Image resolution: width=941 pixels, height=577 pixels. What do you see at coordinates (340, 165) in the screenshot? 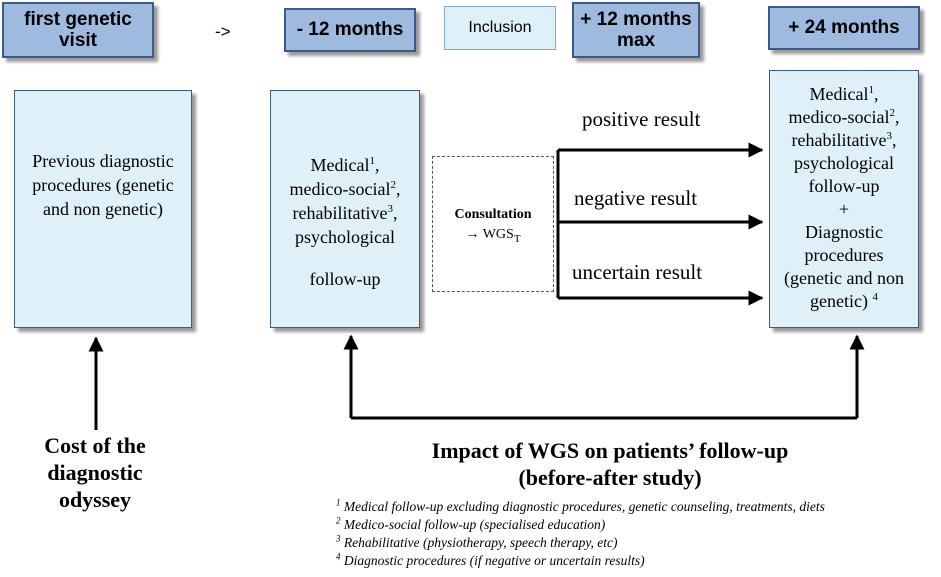
I see `follow-up-medical: Medical` at bounding box center [340, 165].